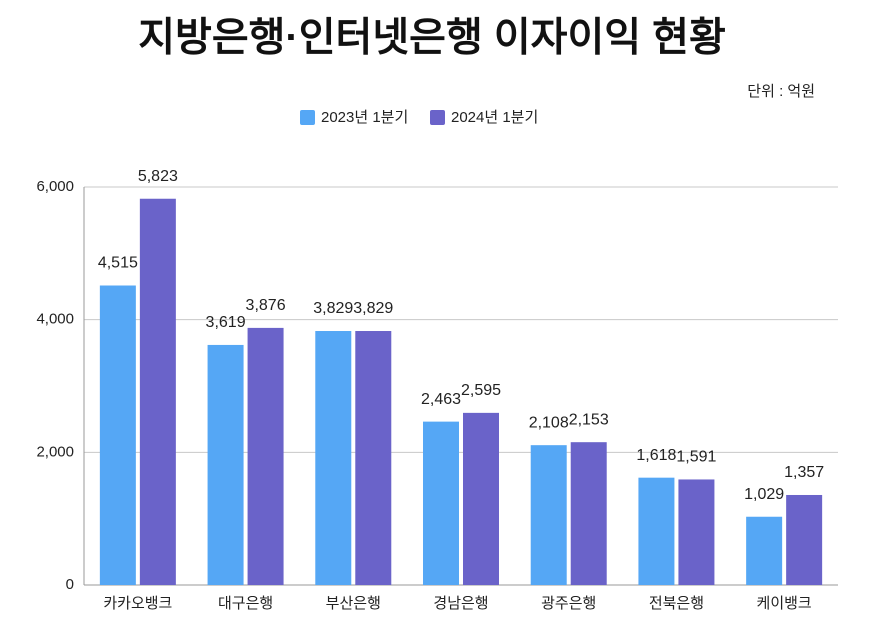  What do you see at coordinates (266, 305) in the screenshot?
I see `value-label: 3,876` at bounding box center [266, 305].